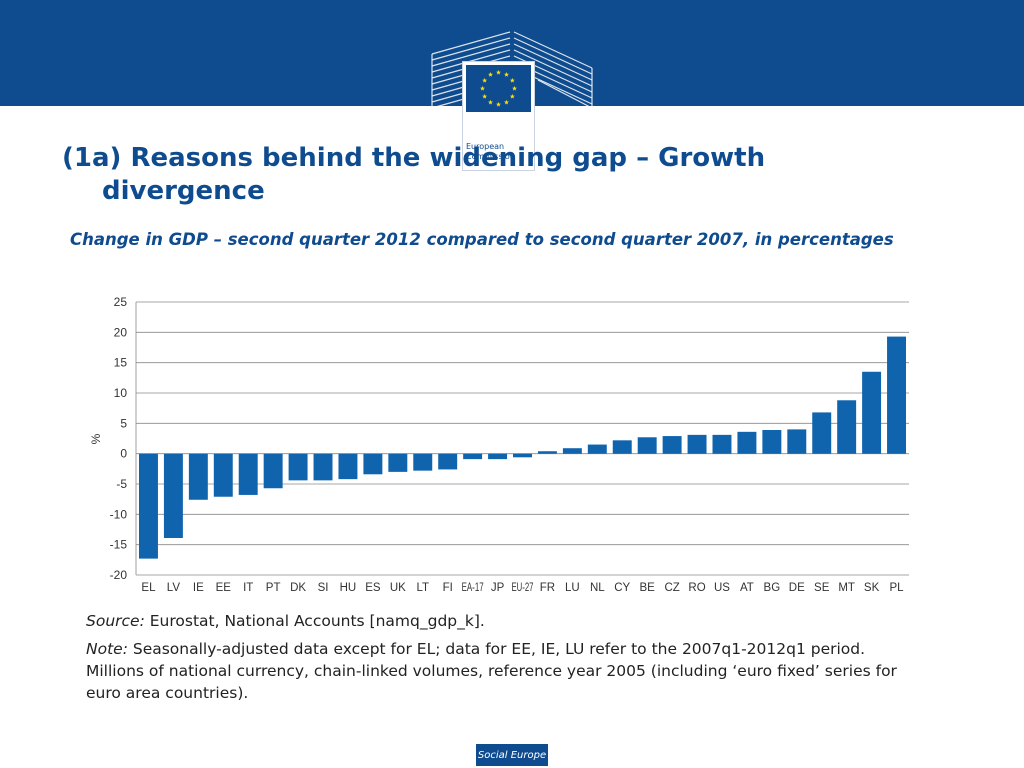  Describe the element at coordinates (373, 588) in the screenshot. I see `x-tick-label: ES` at that location.